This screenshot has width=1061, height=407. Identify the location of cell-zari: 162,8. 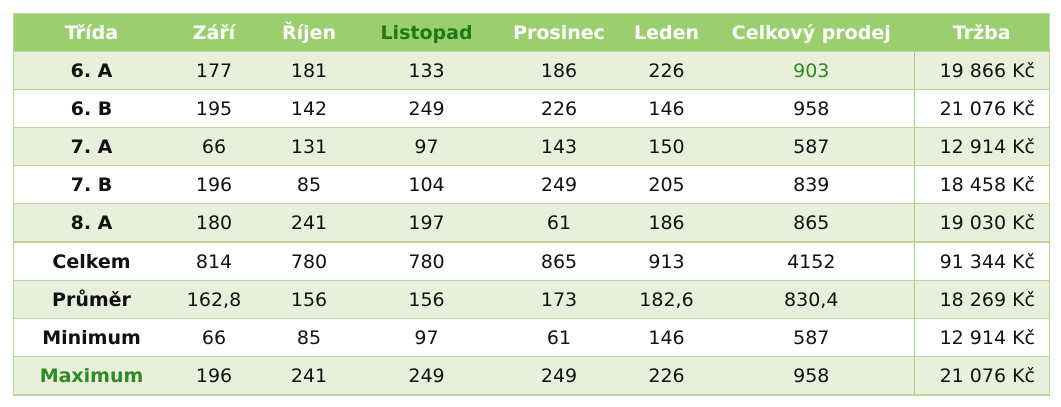
(214, 299).